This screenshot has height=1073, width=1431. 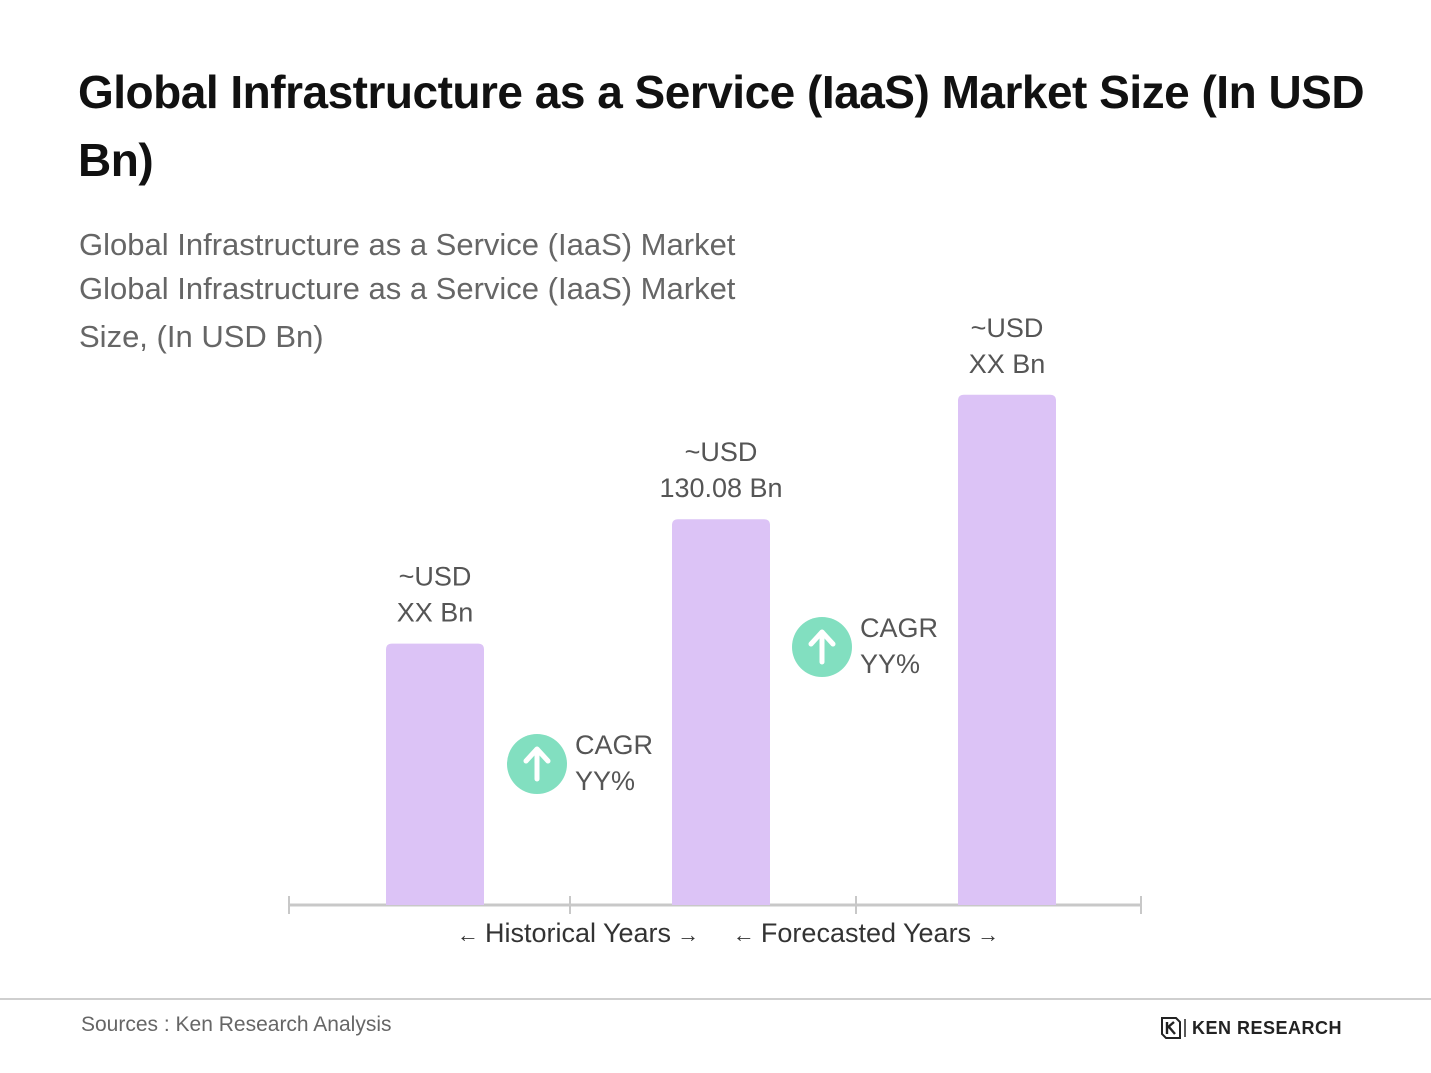 I want to click on ken-research-logo: KEN RESEARCH, so click(x=1251, y=1028).